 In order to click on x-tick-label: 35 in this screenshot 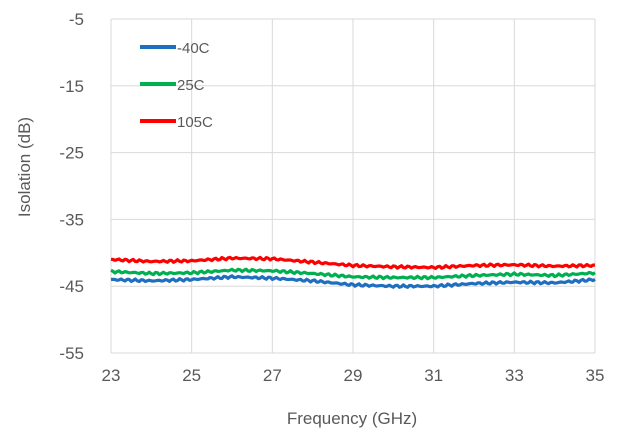, I will do `click(595, 375)`.